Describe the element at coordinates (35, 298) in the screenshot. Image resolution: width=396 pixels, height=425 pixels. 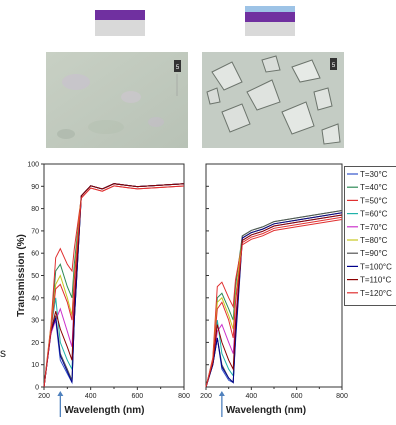
I see `y-tick-label: 40` at that location.